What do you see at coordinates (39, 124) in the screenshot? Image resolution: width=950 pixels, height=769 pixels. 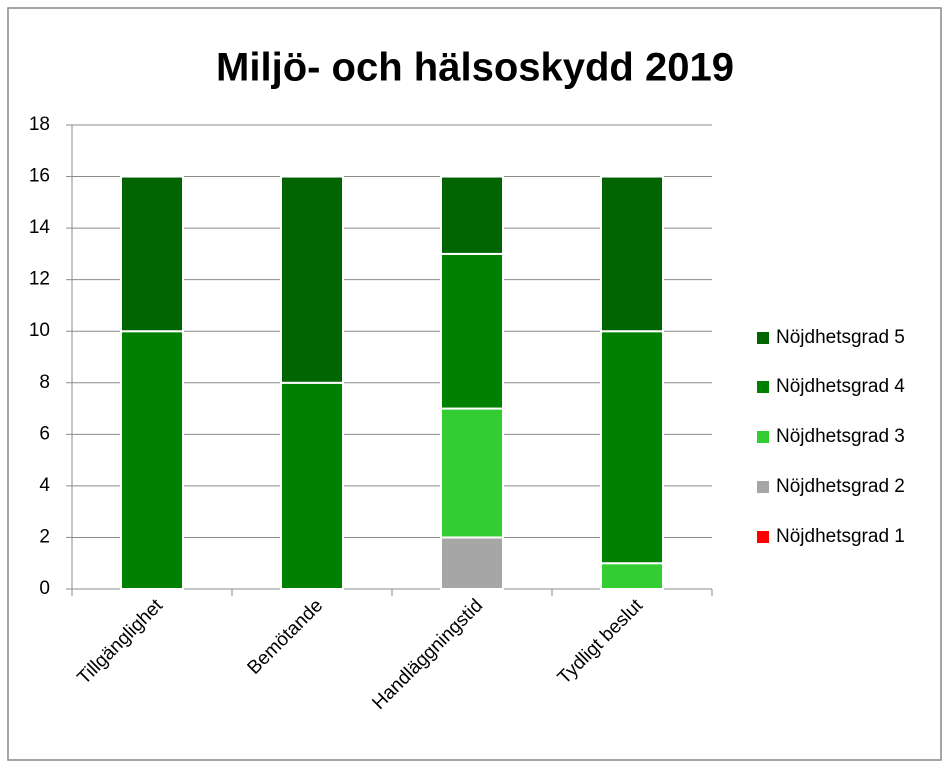 I see `y-tick-label: 18` at bounding box center [39, 124].